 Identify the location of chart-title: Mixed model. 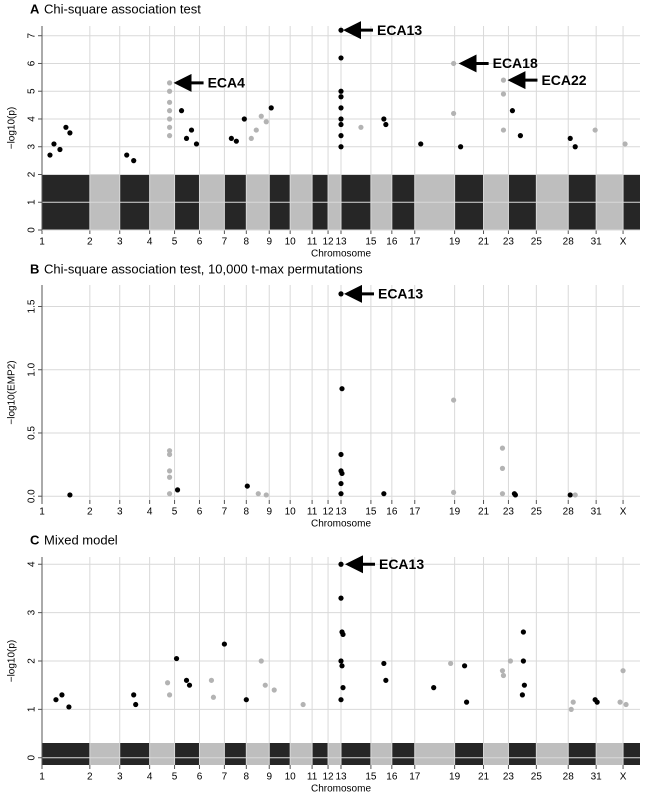
(81, 539).